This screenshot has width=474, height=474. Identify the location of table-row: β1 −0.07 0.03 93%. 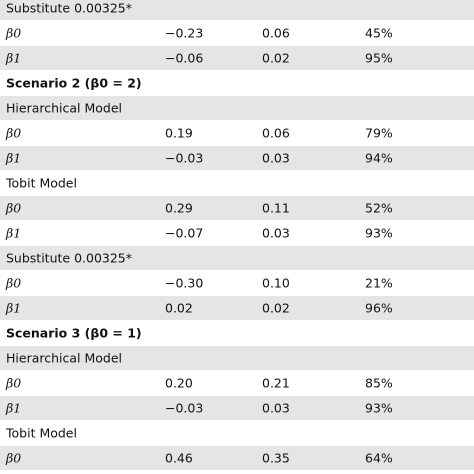
(237, 233).